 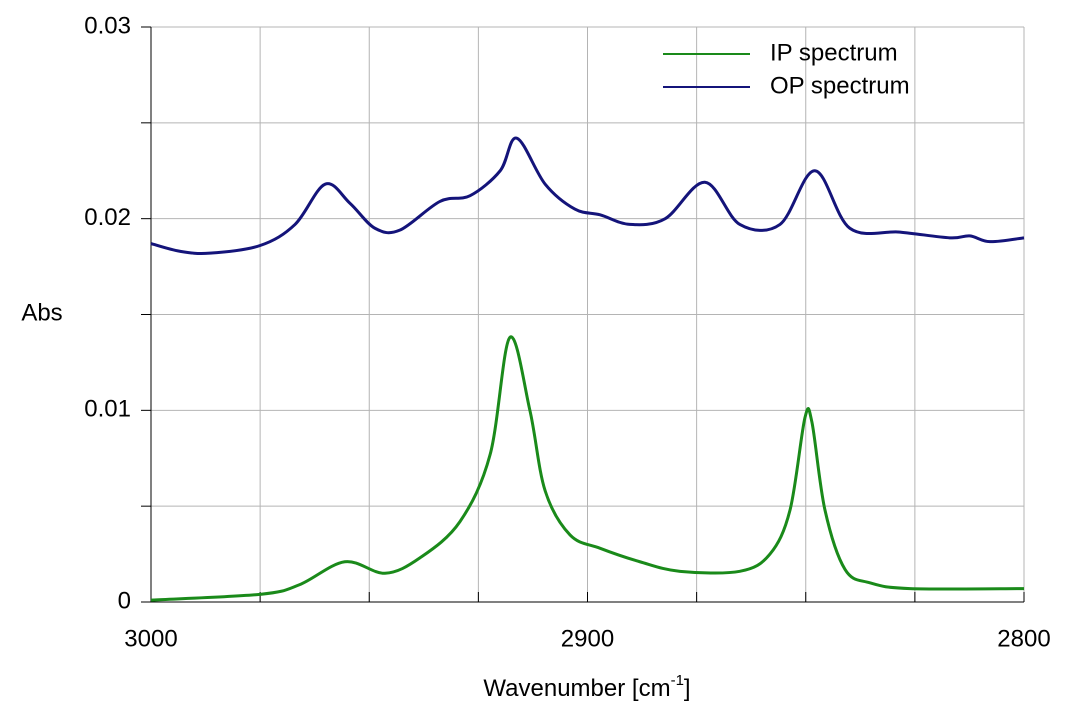 What do you see at coordinates (124, 600) in the screenshot?
I see `y-tick-label: 0` at bounding box center [124, 600].